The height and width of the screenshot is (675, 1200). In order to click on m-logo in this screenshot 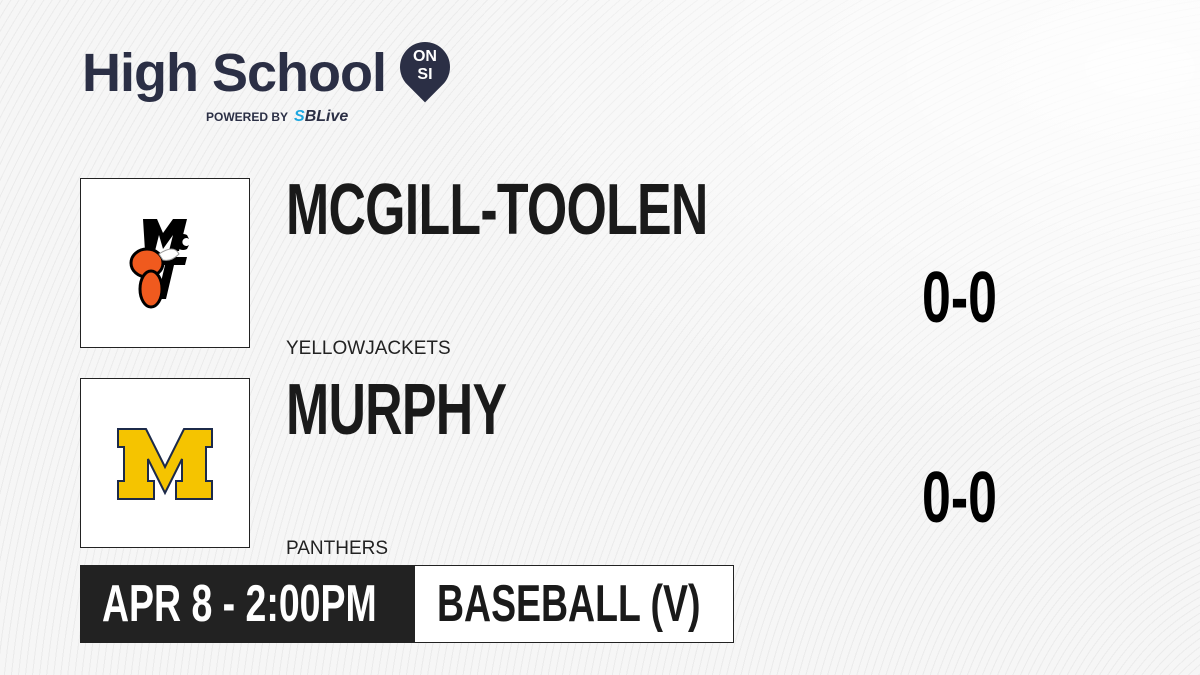, I will do `click(165, 464)`.